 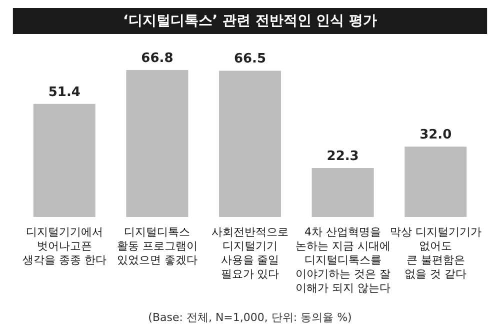 What do you see at coordinates (157, 58) in the screenshot?
I see `data-label: 66.8` at bounding box center [157, 58].